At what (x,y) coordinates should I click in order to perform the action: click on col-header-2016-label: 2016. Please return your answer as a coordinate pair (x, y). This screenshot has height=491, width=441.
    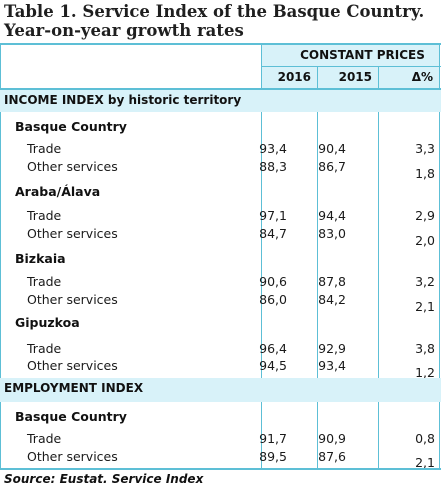
    Looking at the image, I should click on (294, 77).